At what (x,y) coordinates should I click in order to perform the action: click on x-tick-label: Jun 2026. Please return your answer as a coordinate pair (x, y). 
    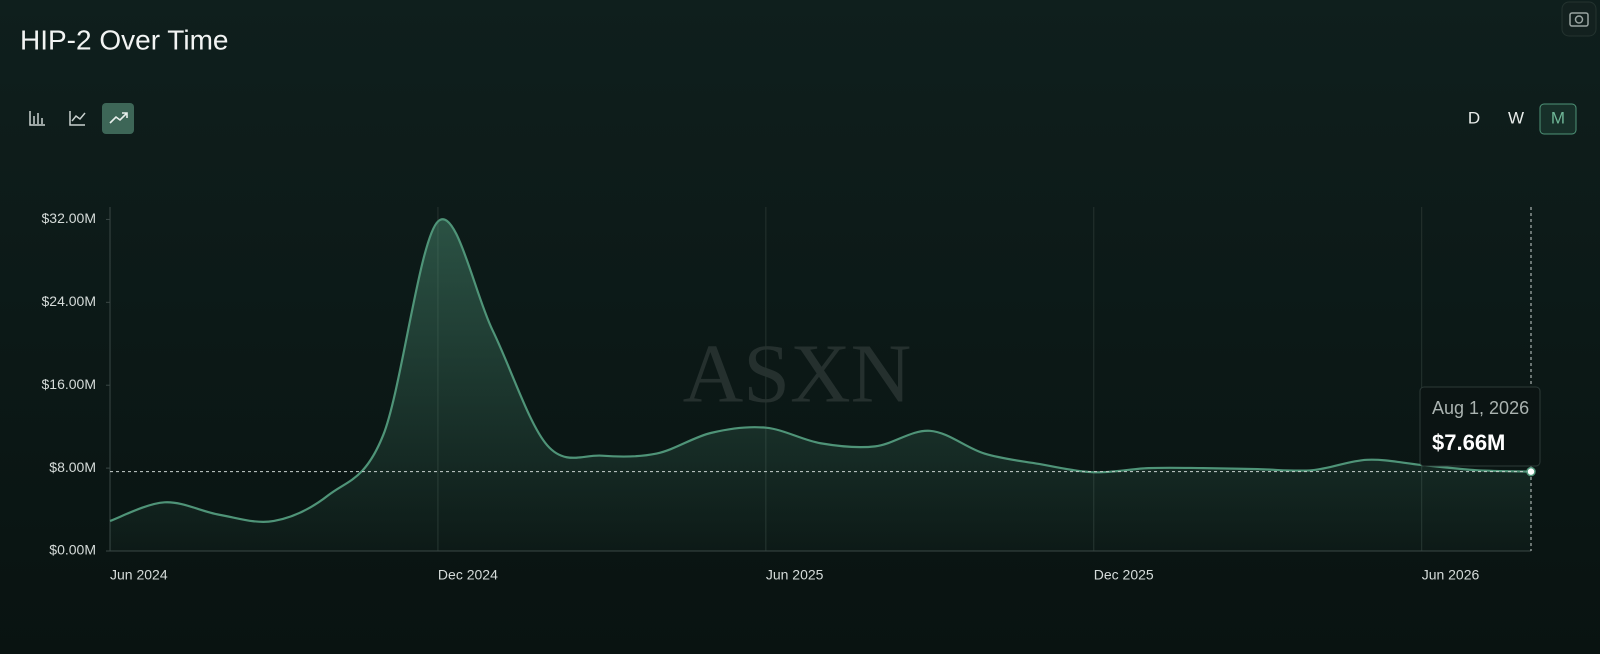
    Looking at the image, I should click on (1451, 575).